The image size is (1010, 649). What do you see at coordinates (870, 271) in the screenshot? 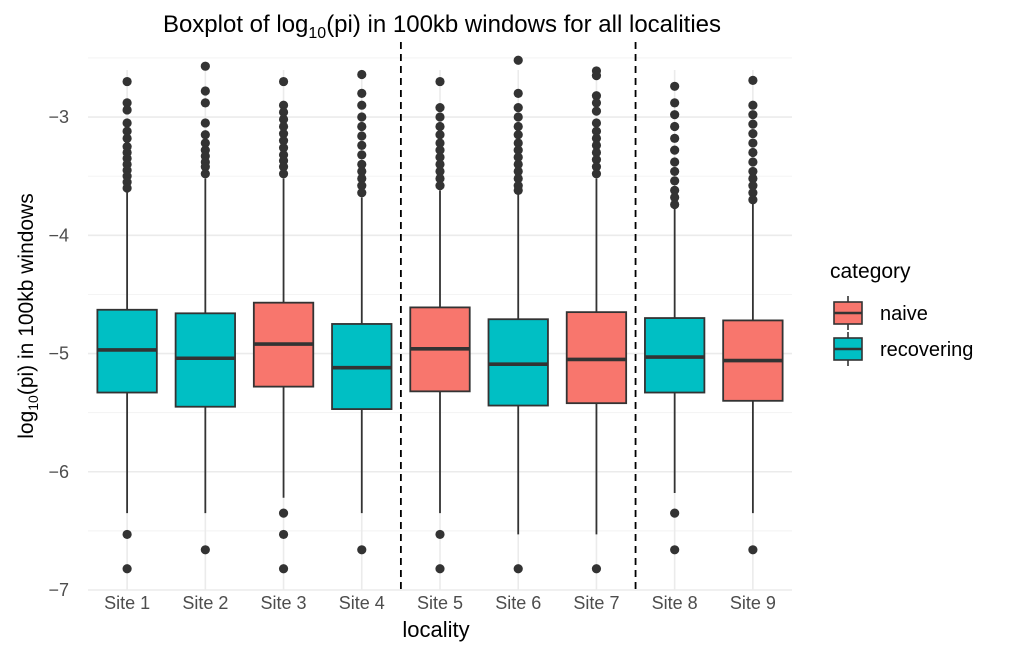
I see `legend-title: category` at bounding box center [870, 271].